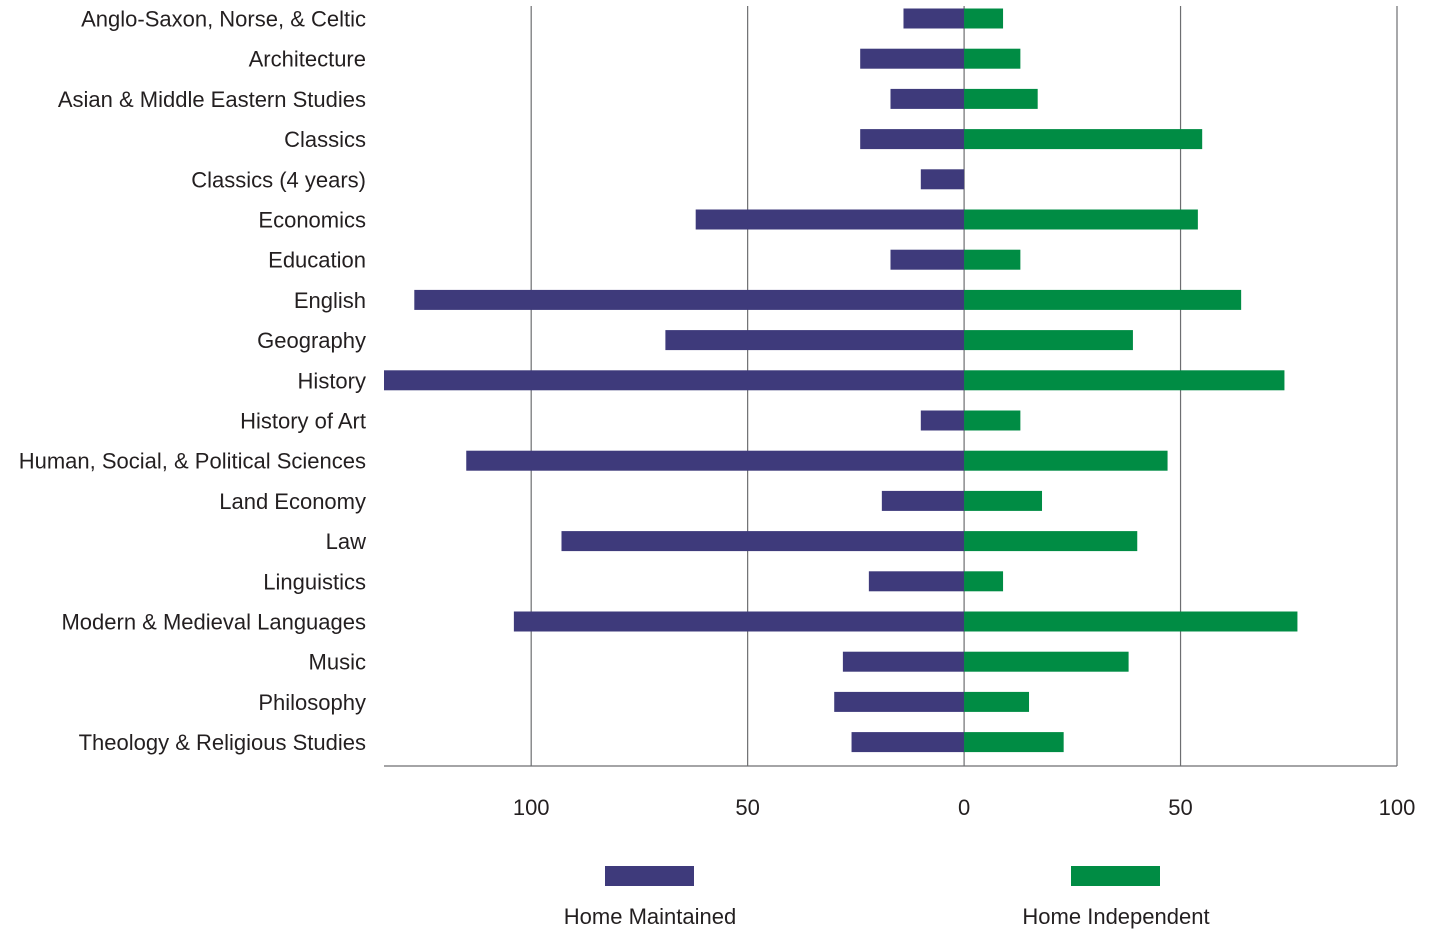 The height and width of the screenshot is (932, 1438). Describe the element at coordinates (330, 300) in the screenshot. I see `category-label-7: English` at that location.